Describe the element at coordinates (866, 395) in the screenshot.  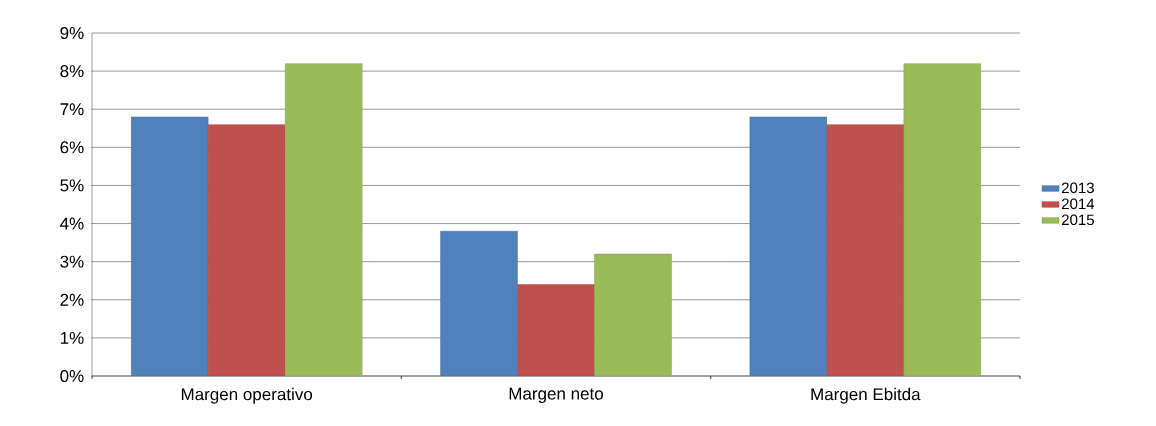
I see `x-tick-label: Margen Ebitda` at that location.